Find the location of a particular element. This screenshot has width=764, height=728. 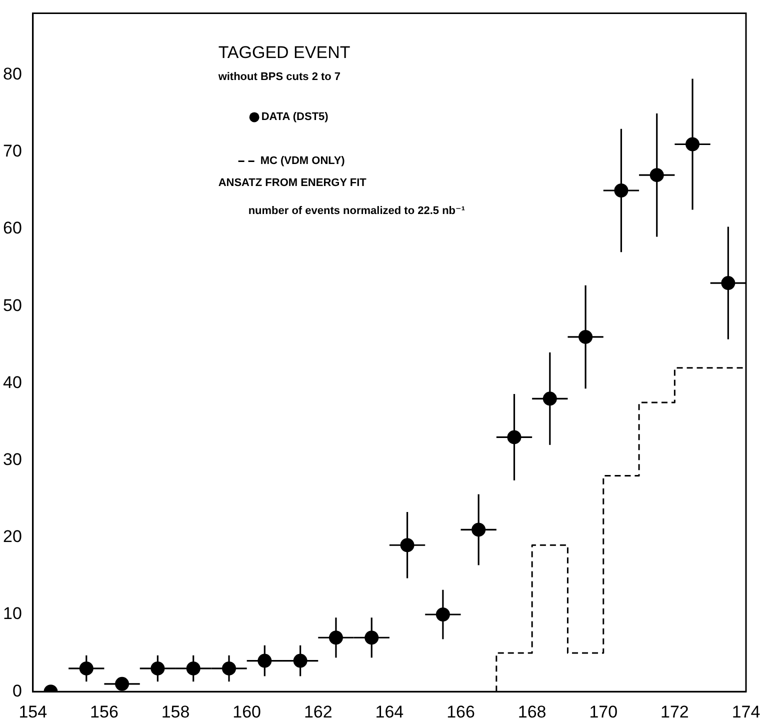

y-tick-label: 0 is located at coordinates (17, 690).